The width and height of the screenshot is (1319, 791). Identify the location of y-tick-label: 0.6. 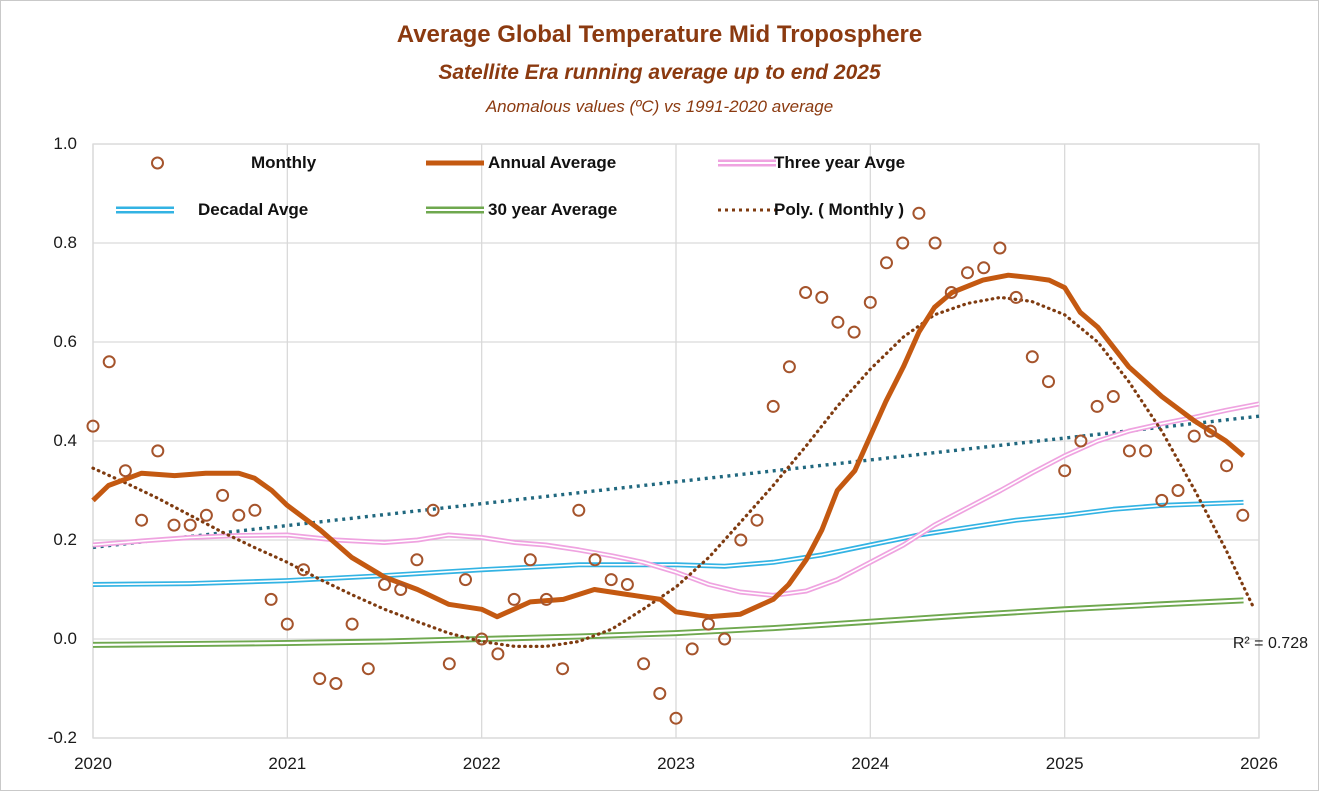
(65, 341).